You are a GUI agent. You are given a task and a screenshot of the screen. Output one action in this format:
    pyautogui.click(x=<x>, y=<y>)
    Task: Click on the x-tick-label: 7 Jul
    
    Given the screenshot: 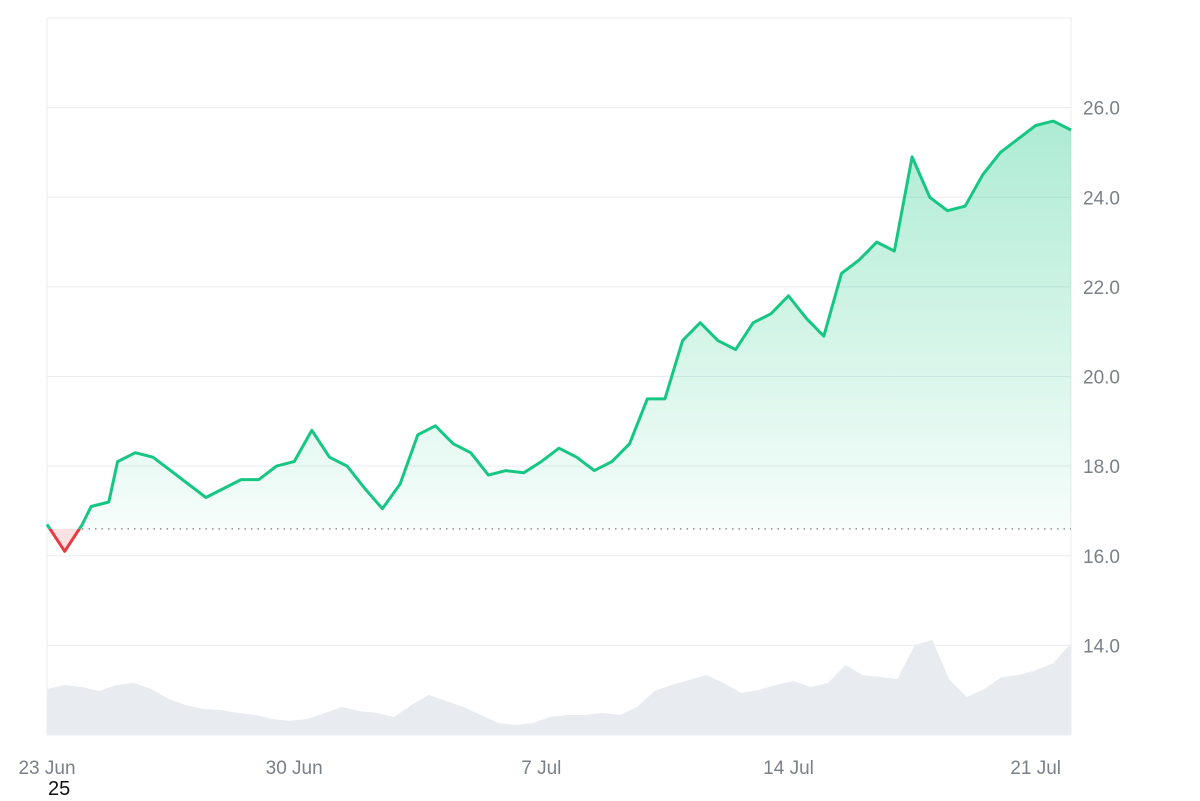 What is the action you would take?
    pyautogui.click(x=541, y=768)
    